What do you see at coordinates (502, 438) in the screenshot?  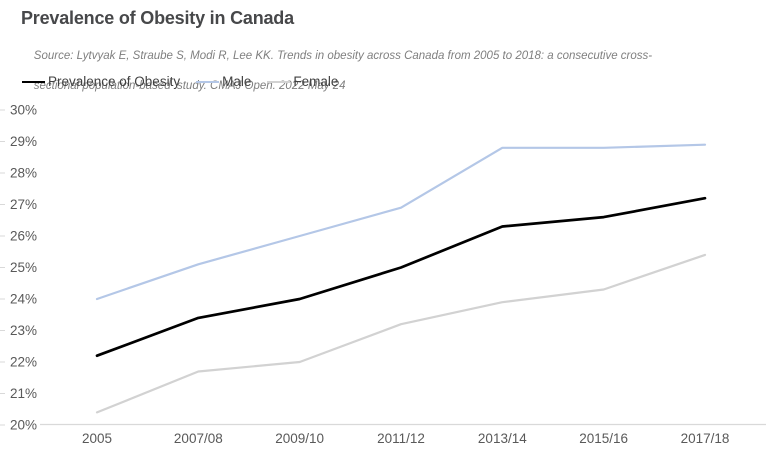 I see `x-tick-label: 2013/14` at bounding box center [502, 438].